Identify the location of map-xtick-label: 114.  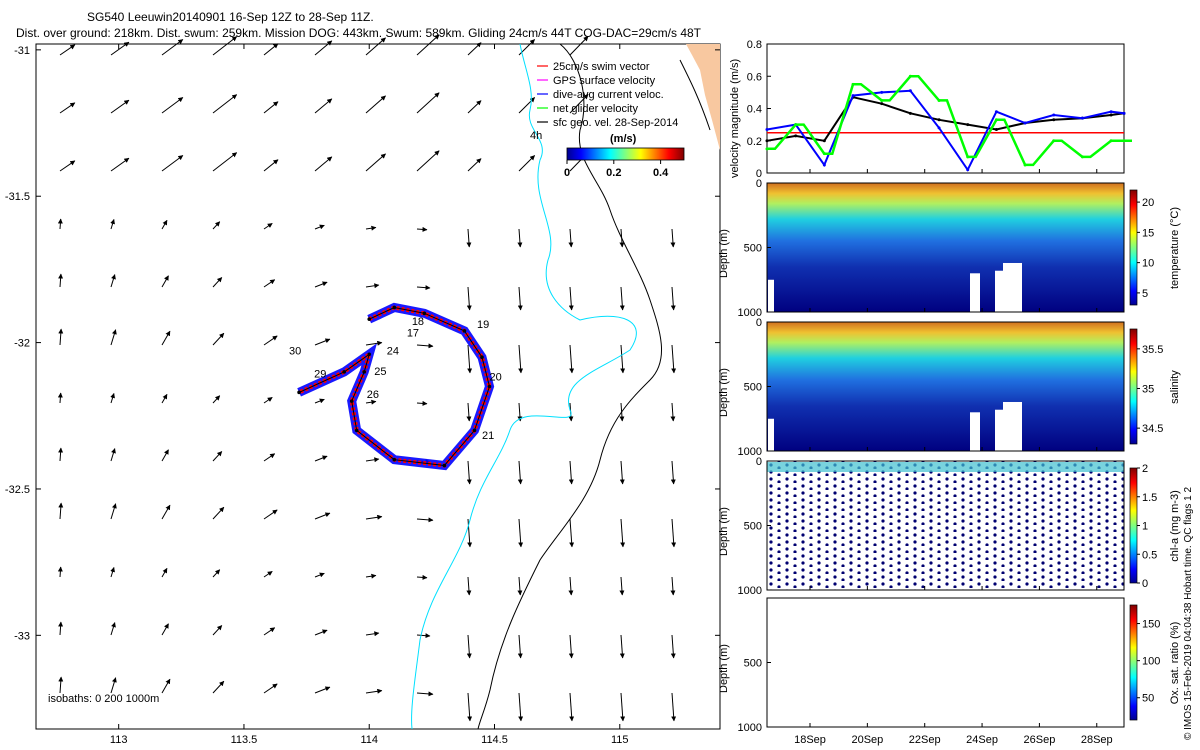
(369, 740).